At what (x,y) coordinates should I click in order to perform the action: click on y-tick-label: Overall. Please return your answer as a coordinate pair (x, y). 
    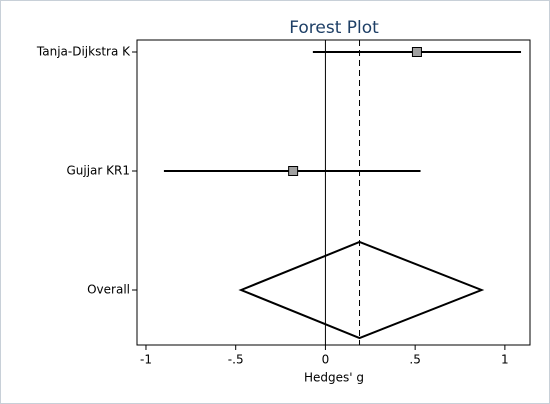
    Looking at the image, I should click on (108, 290).